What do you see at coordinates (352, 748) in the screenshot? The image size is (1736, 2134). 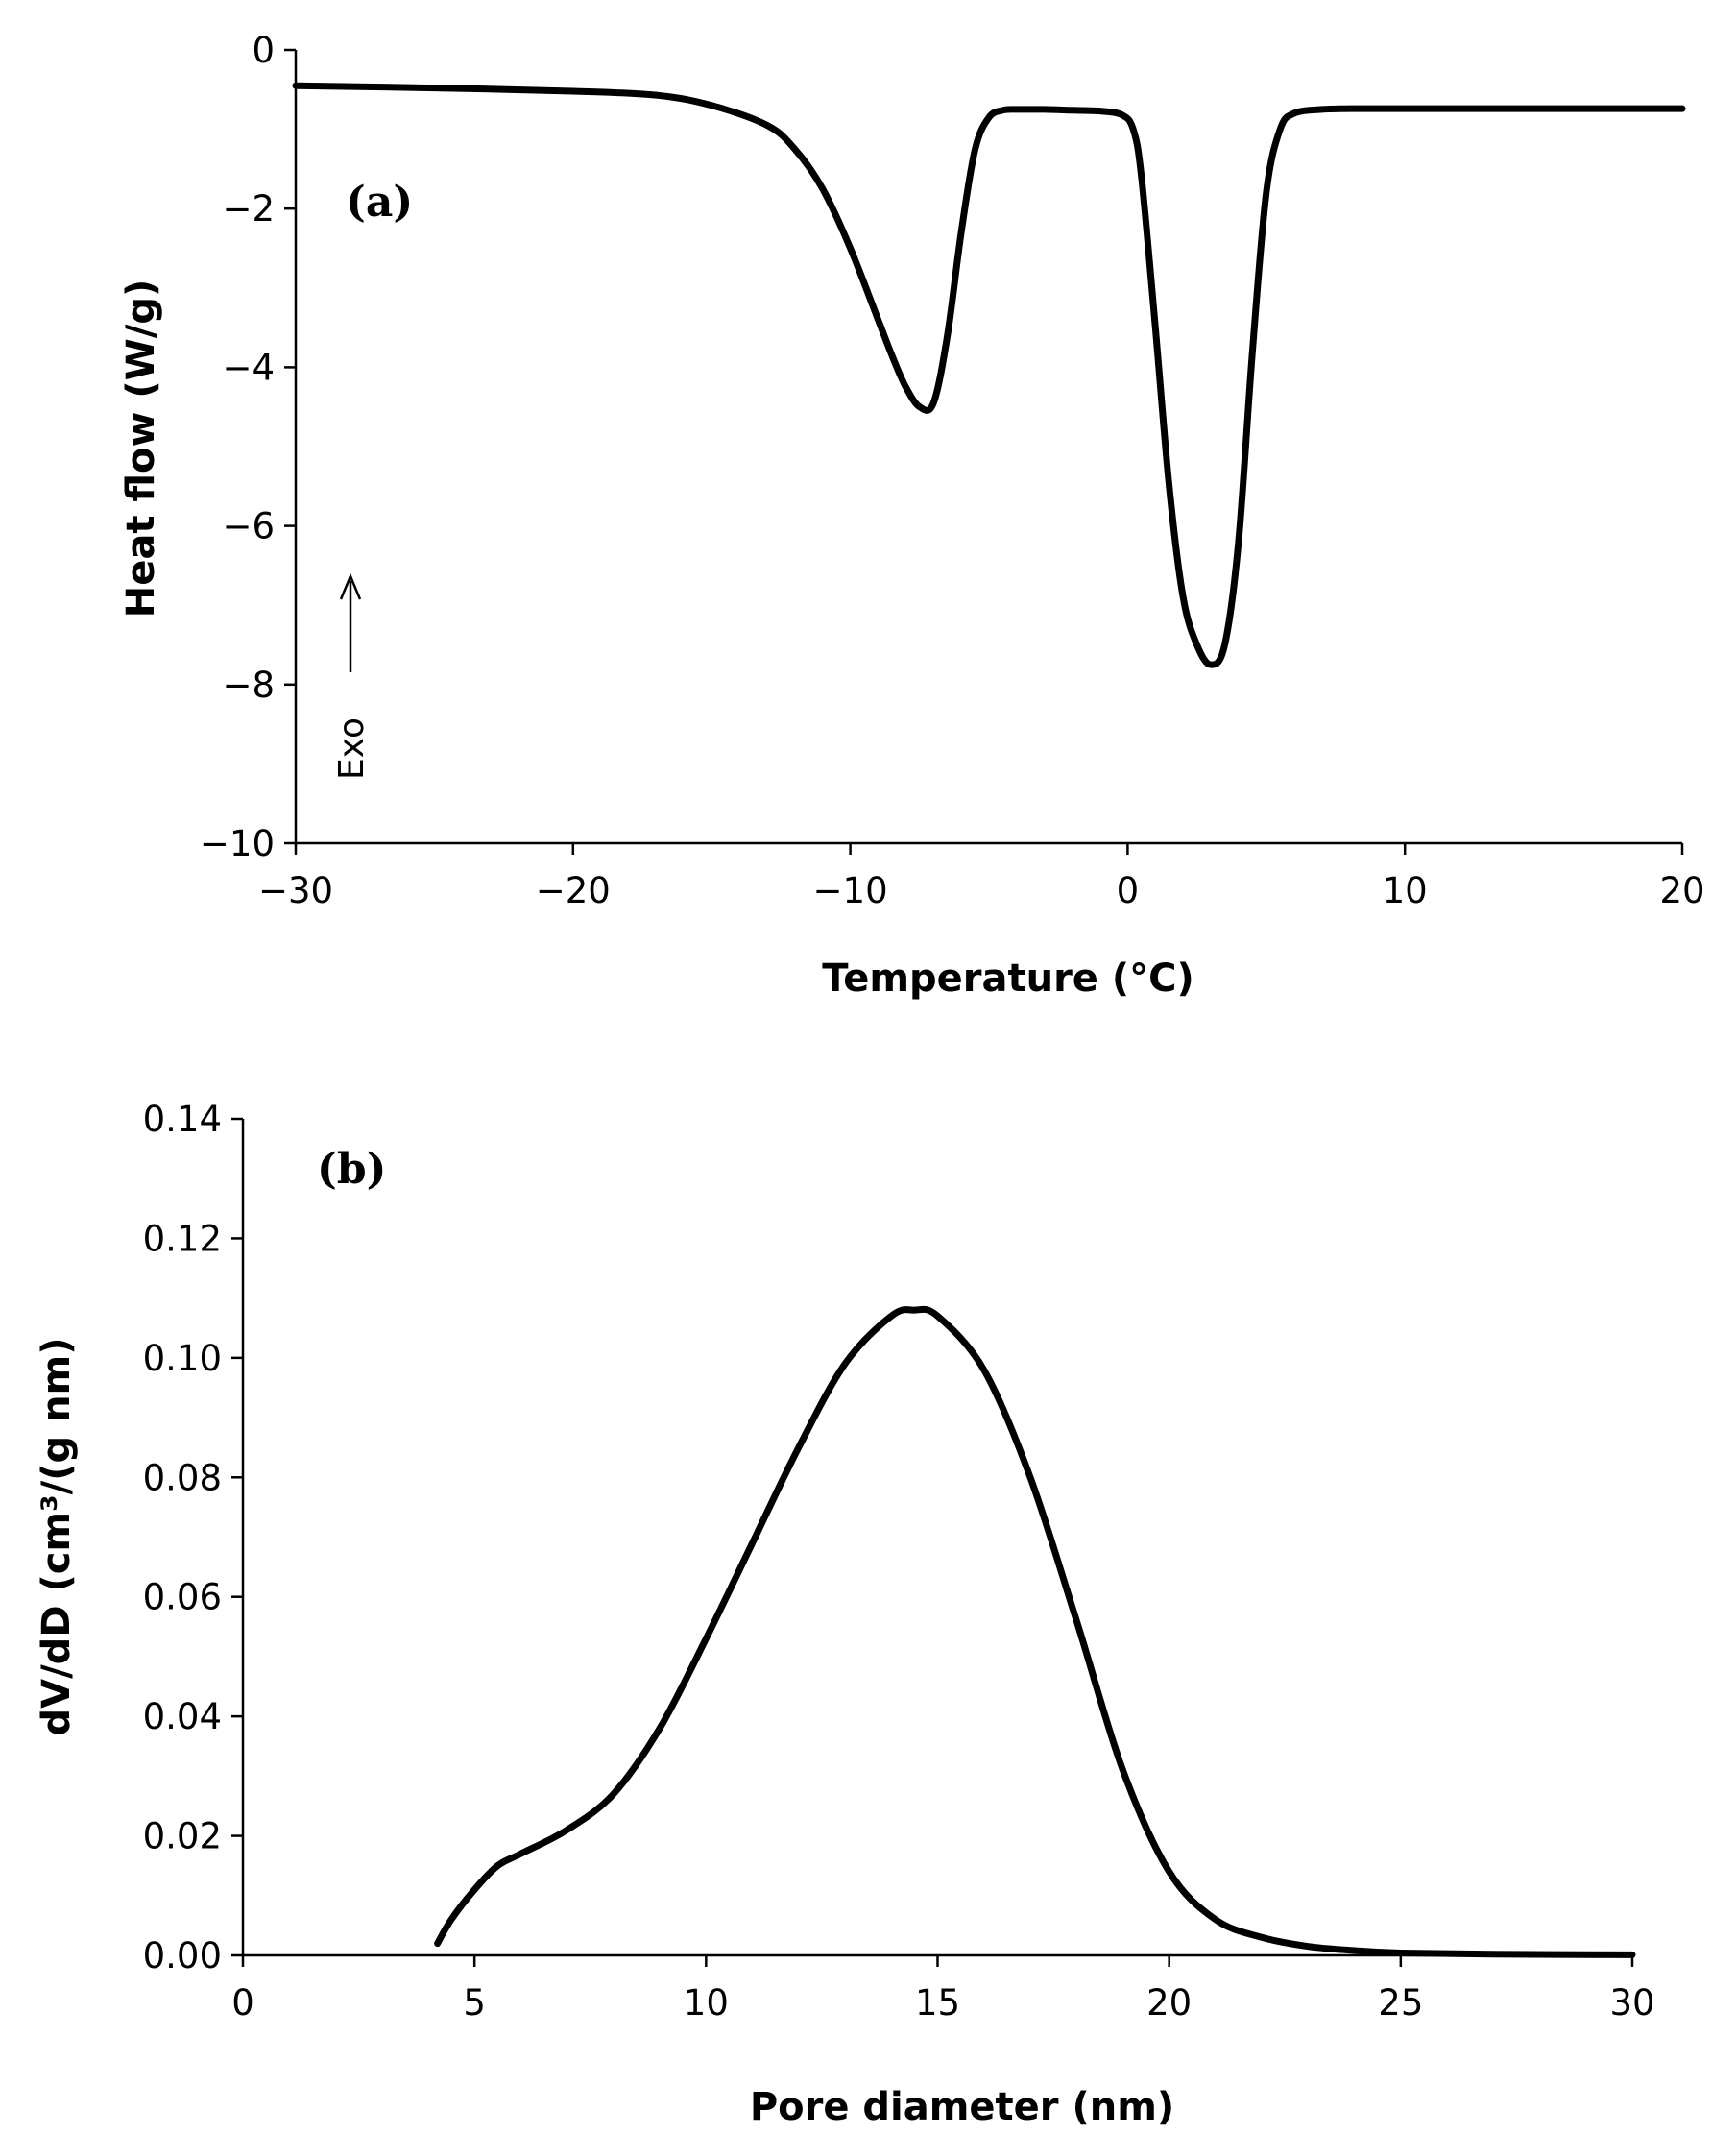 I see `exo-label: Exo` at bounding box center [352, 748].